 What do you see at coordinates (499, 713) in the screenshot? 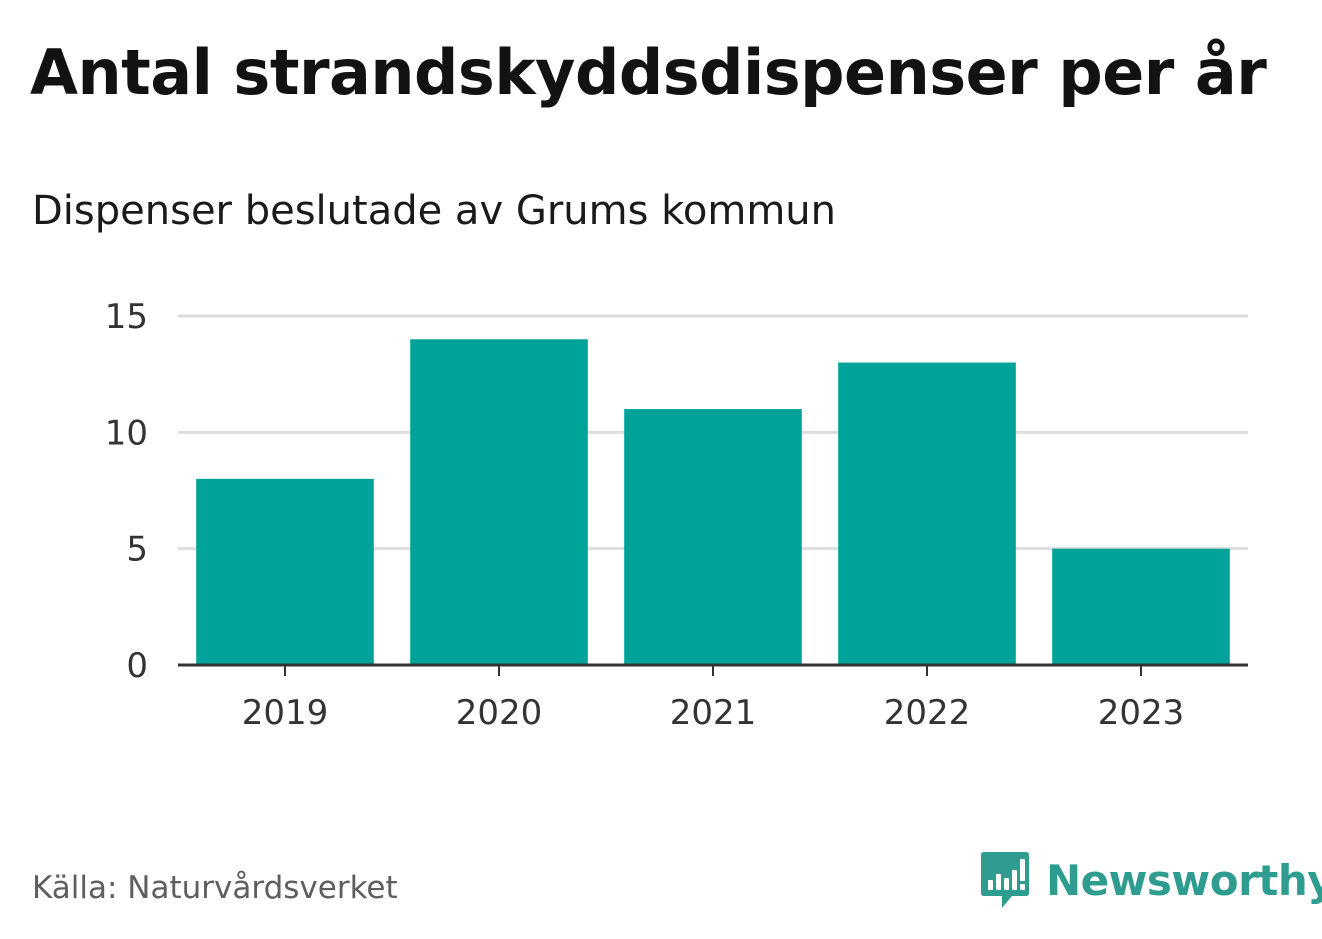
I see `x-tick-label: 2020` at bounding box center [499, 713].